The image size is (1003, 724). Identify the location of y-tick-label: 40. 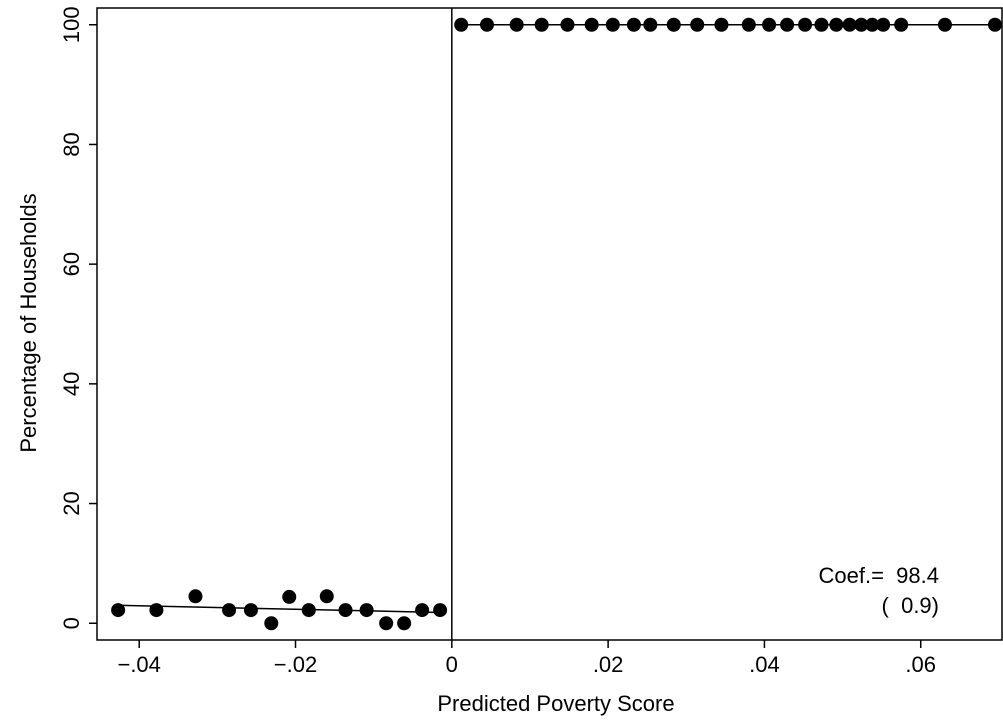
(71, 384).